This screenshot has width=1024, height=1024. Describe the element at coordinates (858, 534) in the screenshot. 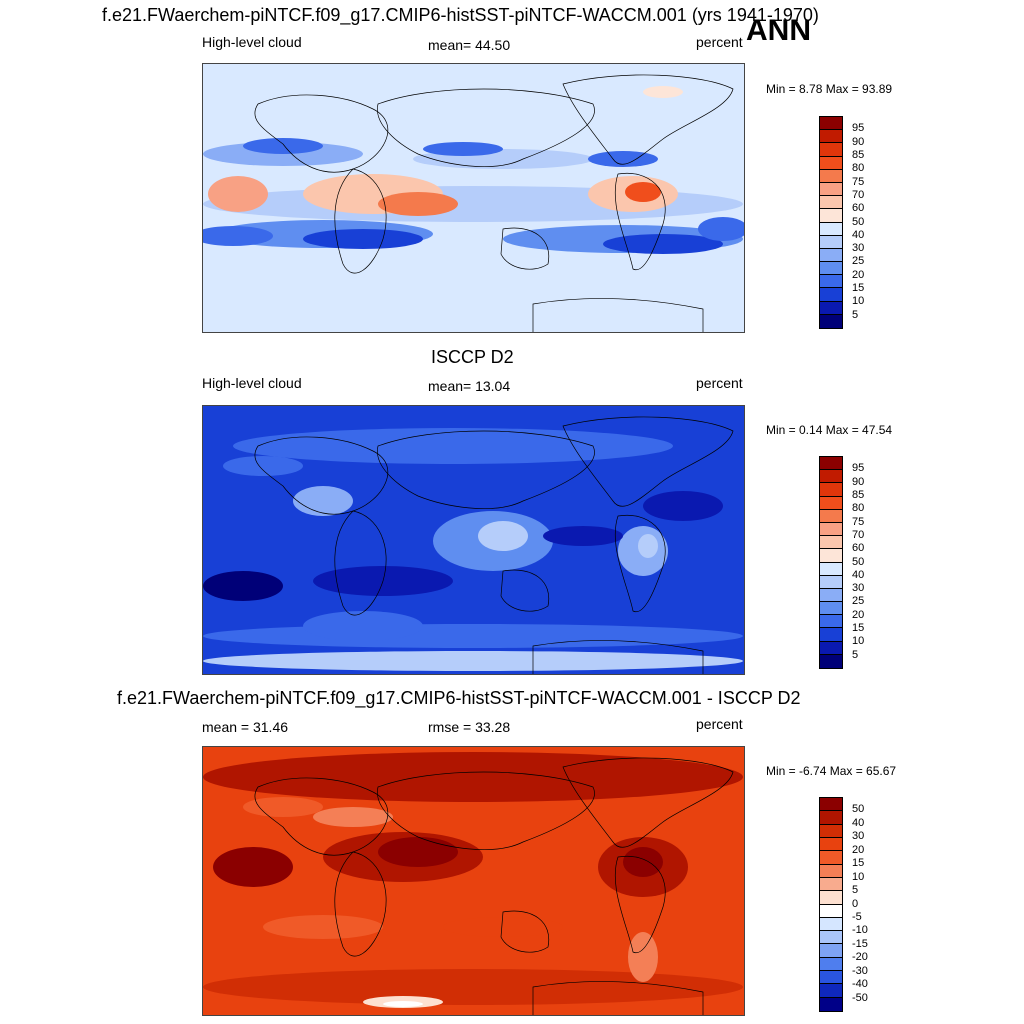

I see `colorbar-tick-label: 70` at that location.